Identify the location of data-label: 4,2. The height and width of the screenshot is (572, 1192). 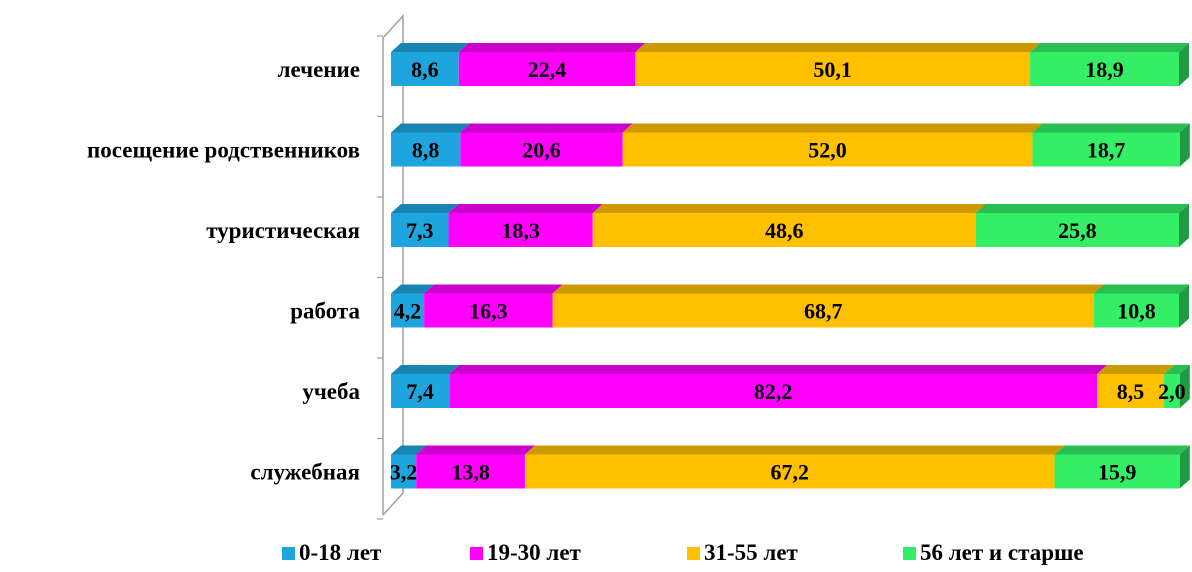
(408, 311).